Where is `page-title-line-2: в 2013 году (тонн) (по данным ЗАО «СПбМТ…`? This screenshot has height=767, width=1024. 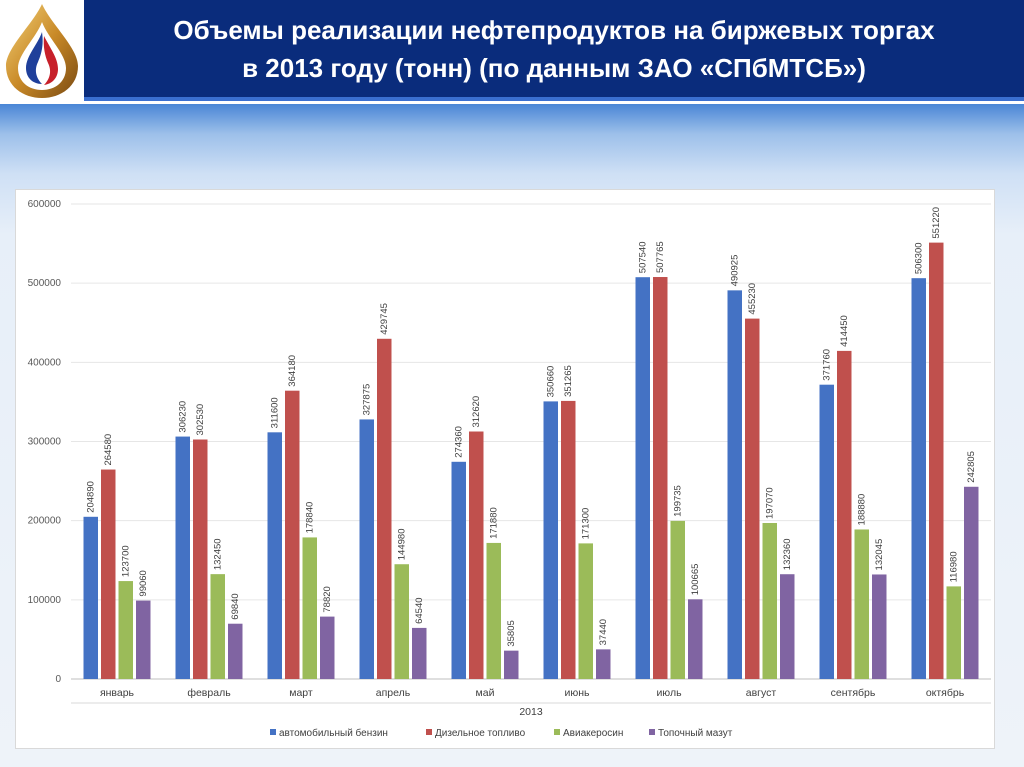
page-title-line-2: в 2013 году (тонн) (по данным ЗАО «СПбМТ… is located at coordinates (554, 68).